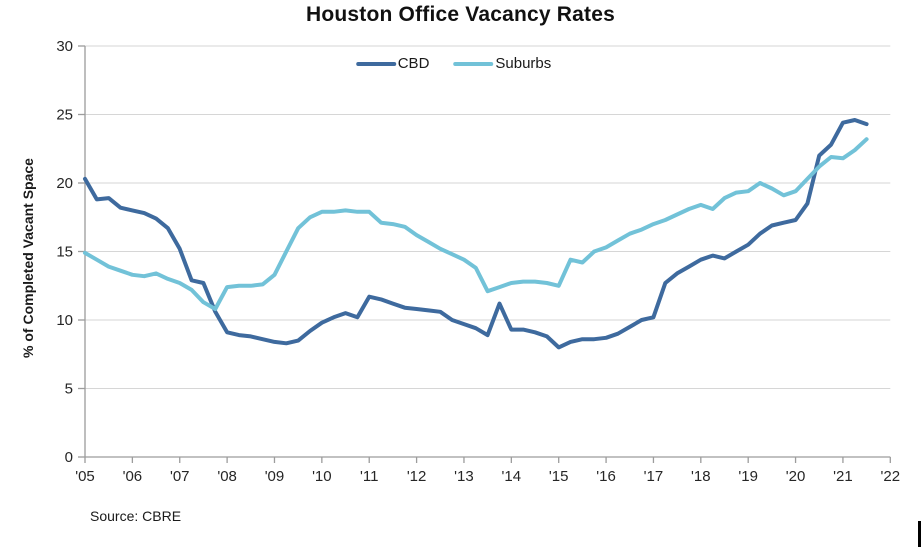 This screenshot has width=921, height=547. I want to click on x-tick-label: '22, so click(891, 476).